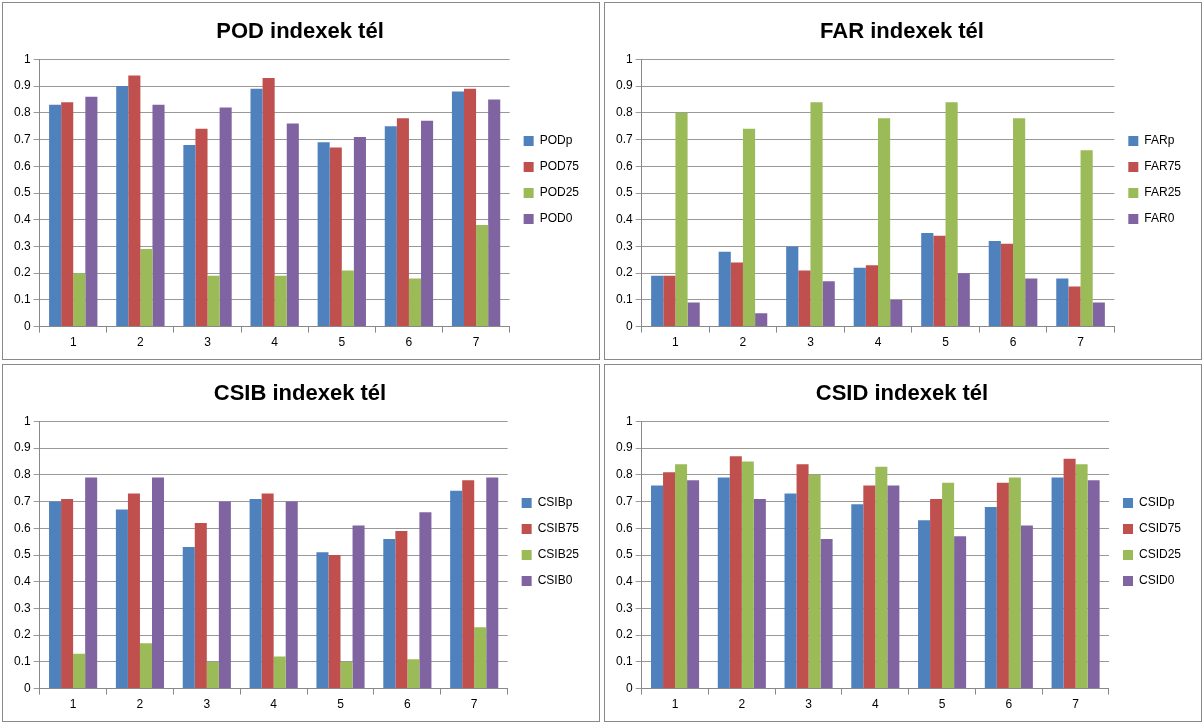 The width and height of the screenshot is (1203, 727). I want to click on legend-label: POD25, so click(559, 192).